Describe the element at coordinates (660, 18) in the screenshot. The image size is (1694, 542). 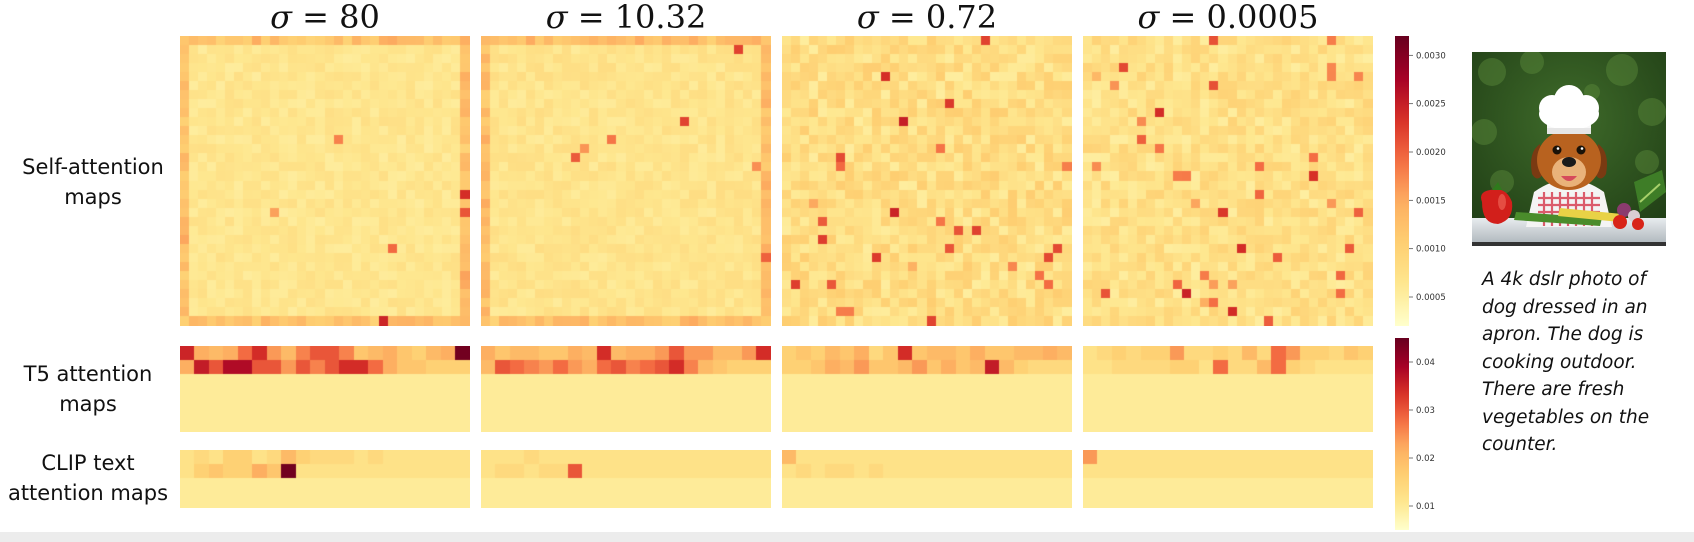
I see `sigma-value: 10.32` at that location.